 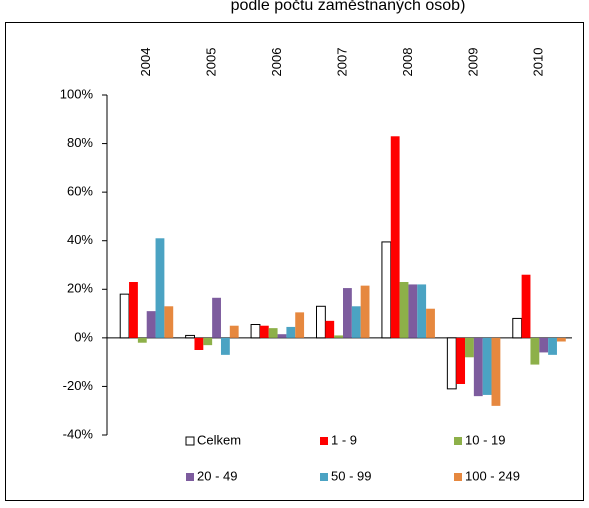 What do you see at coordinates (80, 239) in the screenshot?
I see `y-tick-label: 40%` at bounding box center [80, 239].